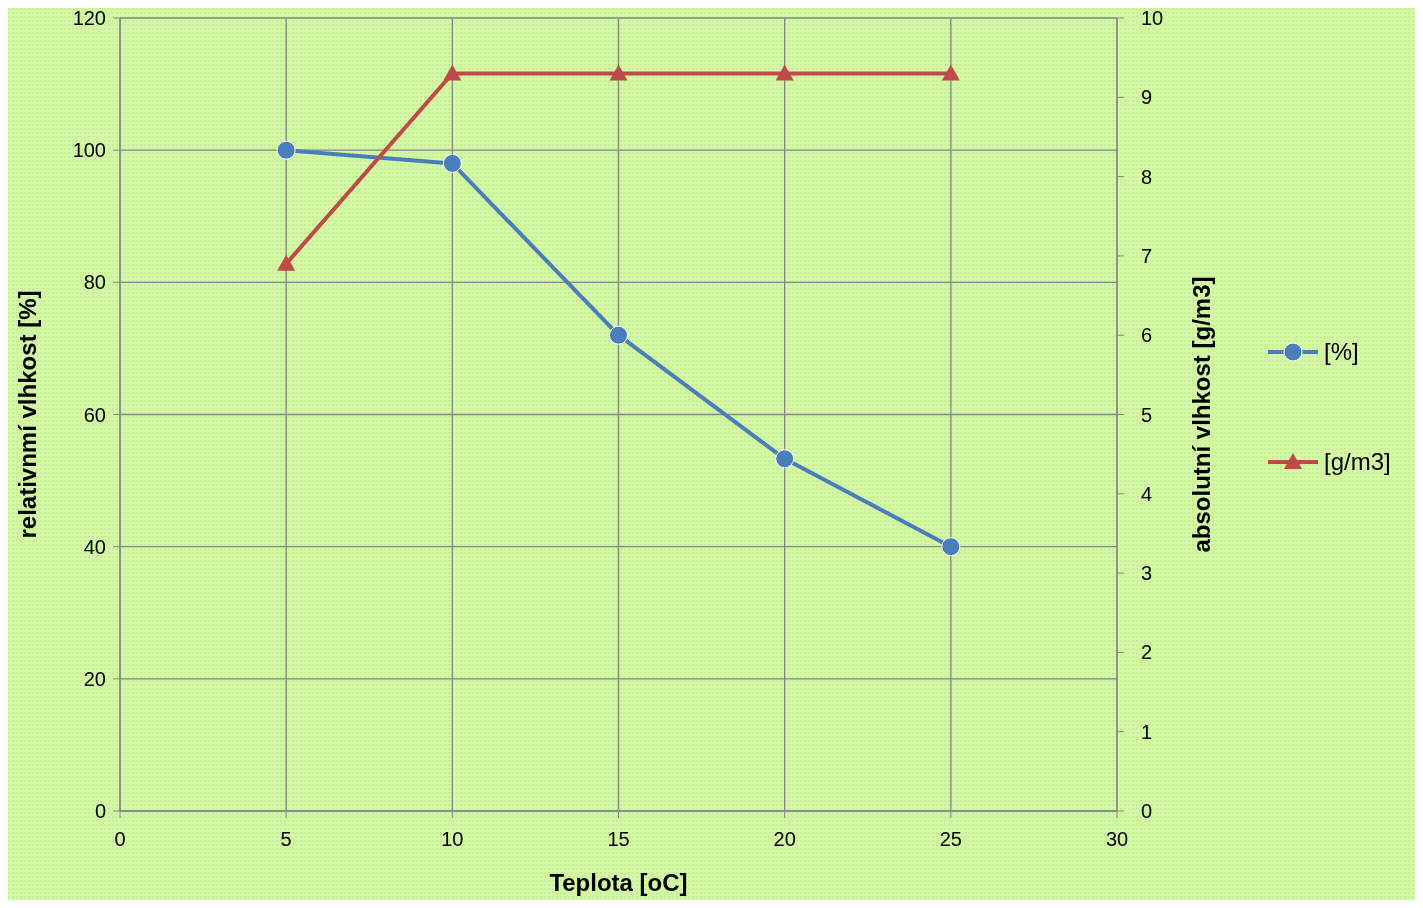 The height and width of the screenshot is (908, 1423). I want to click on x-axis-title: Teplota [oC], so click(618, 882).